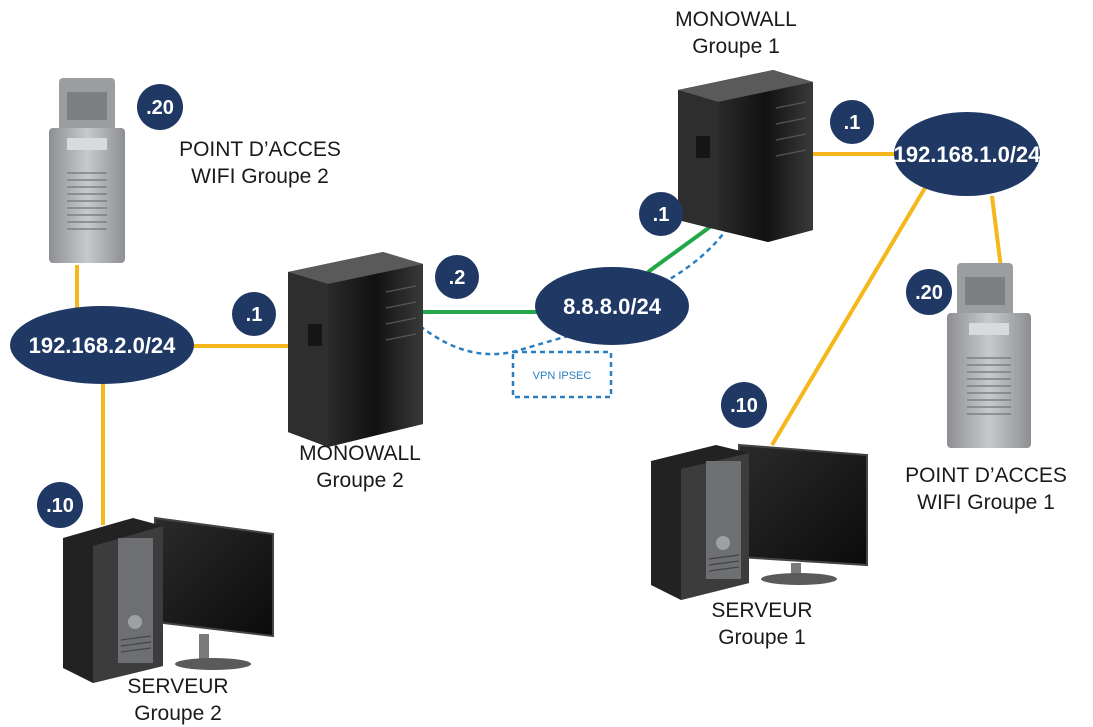 The height and width of the screenshot is (727, 1093). I want to click on network-wan-ellipse, so click(612, 306).